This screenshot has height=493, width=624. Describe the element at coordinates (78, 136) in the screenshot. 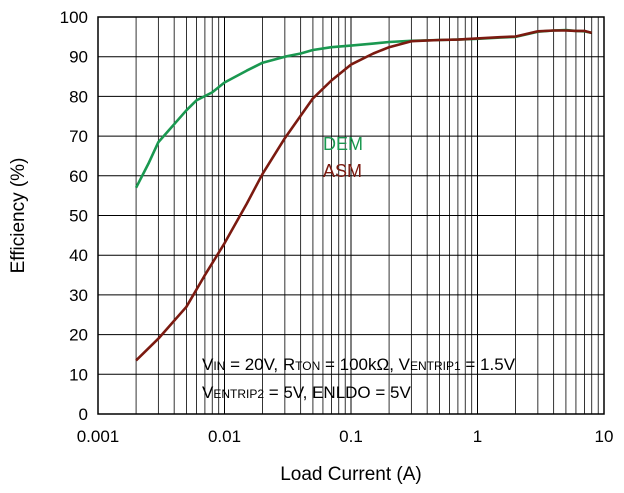

I see `y-tick-label: 70` at that location.